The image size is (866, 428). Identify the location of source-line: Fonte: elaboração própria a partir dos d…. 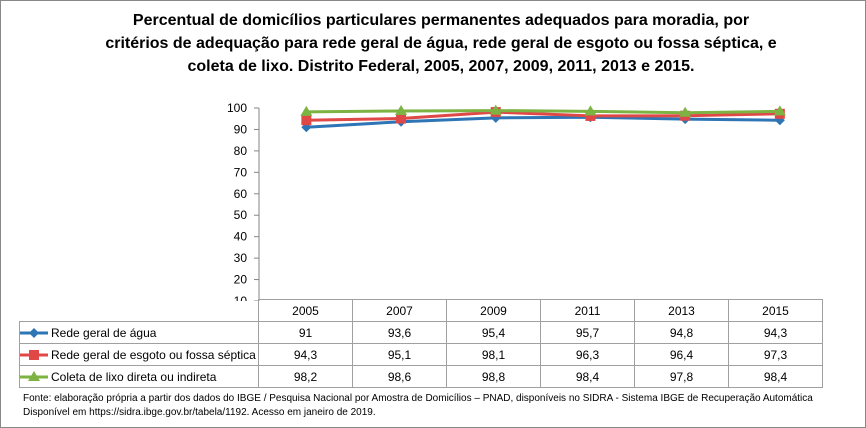
(418, 398).